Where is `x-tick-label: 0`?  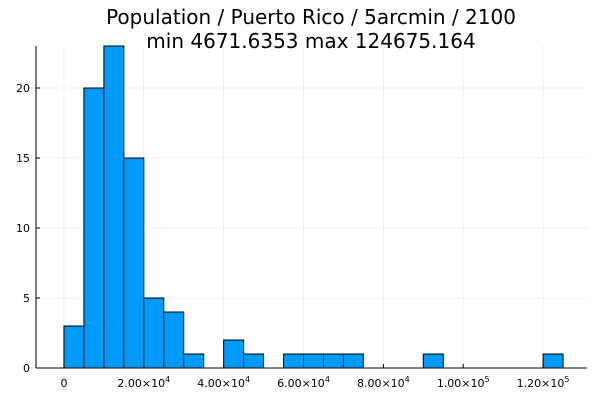 x-tick-label: 0 is located at coordinates (63, 383).